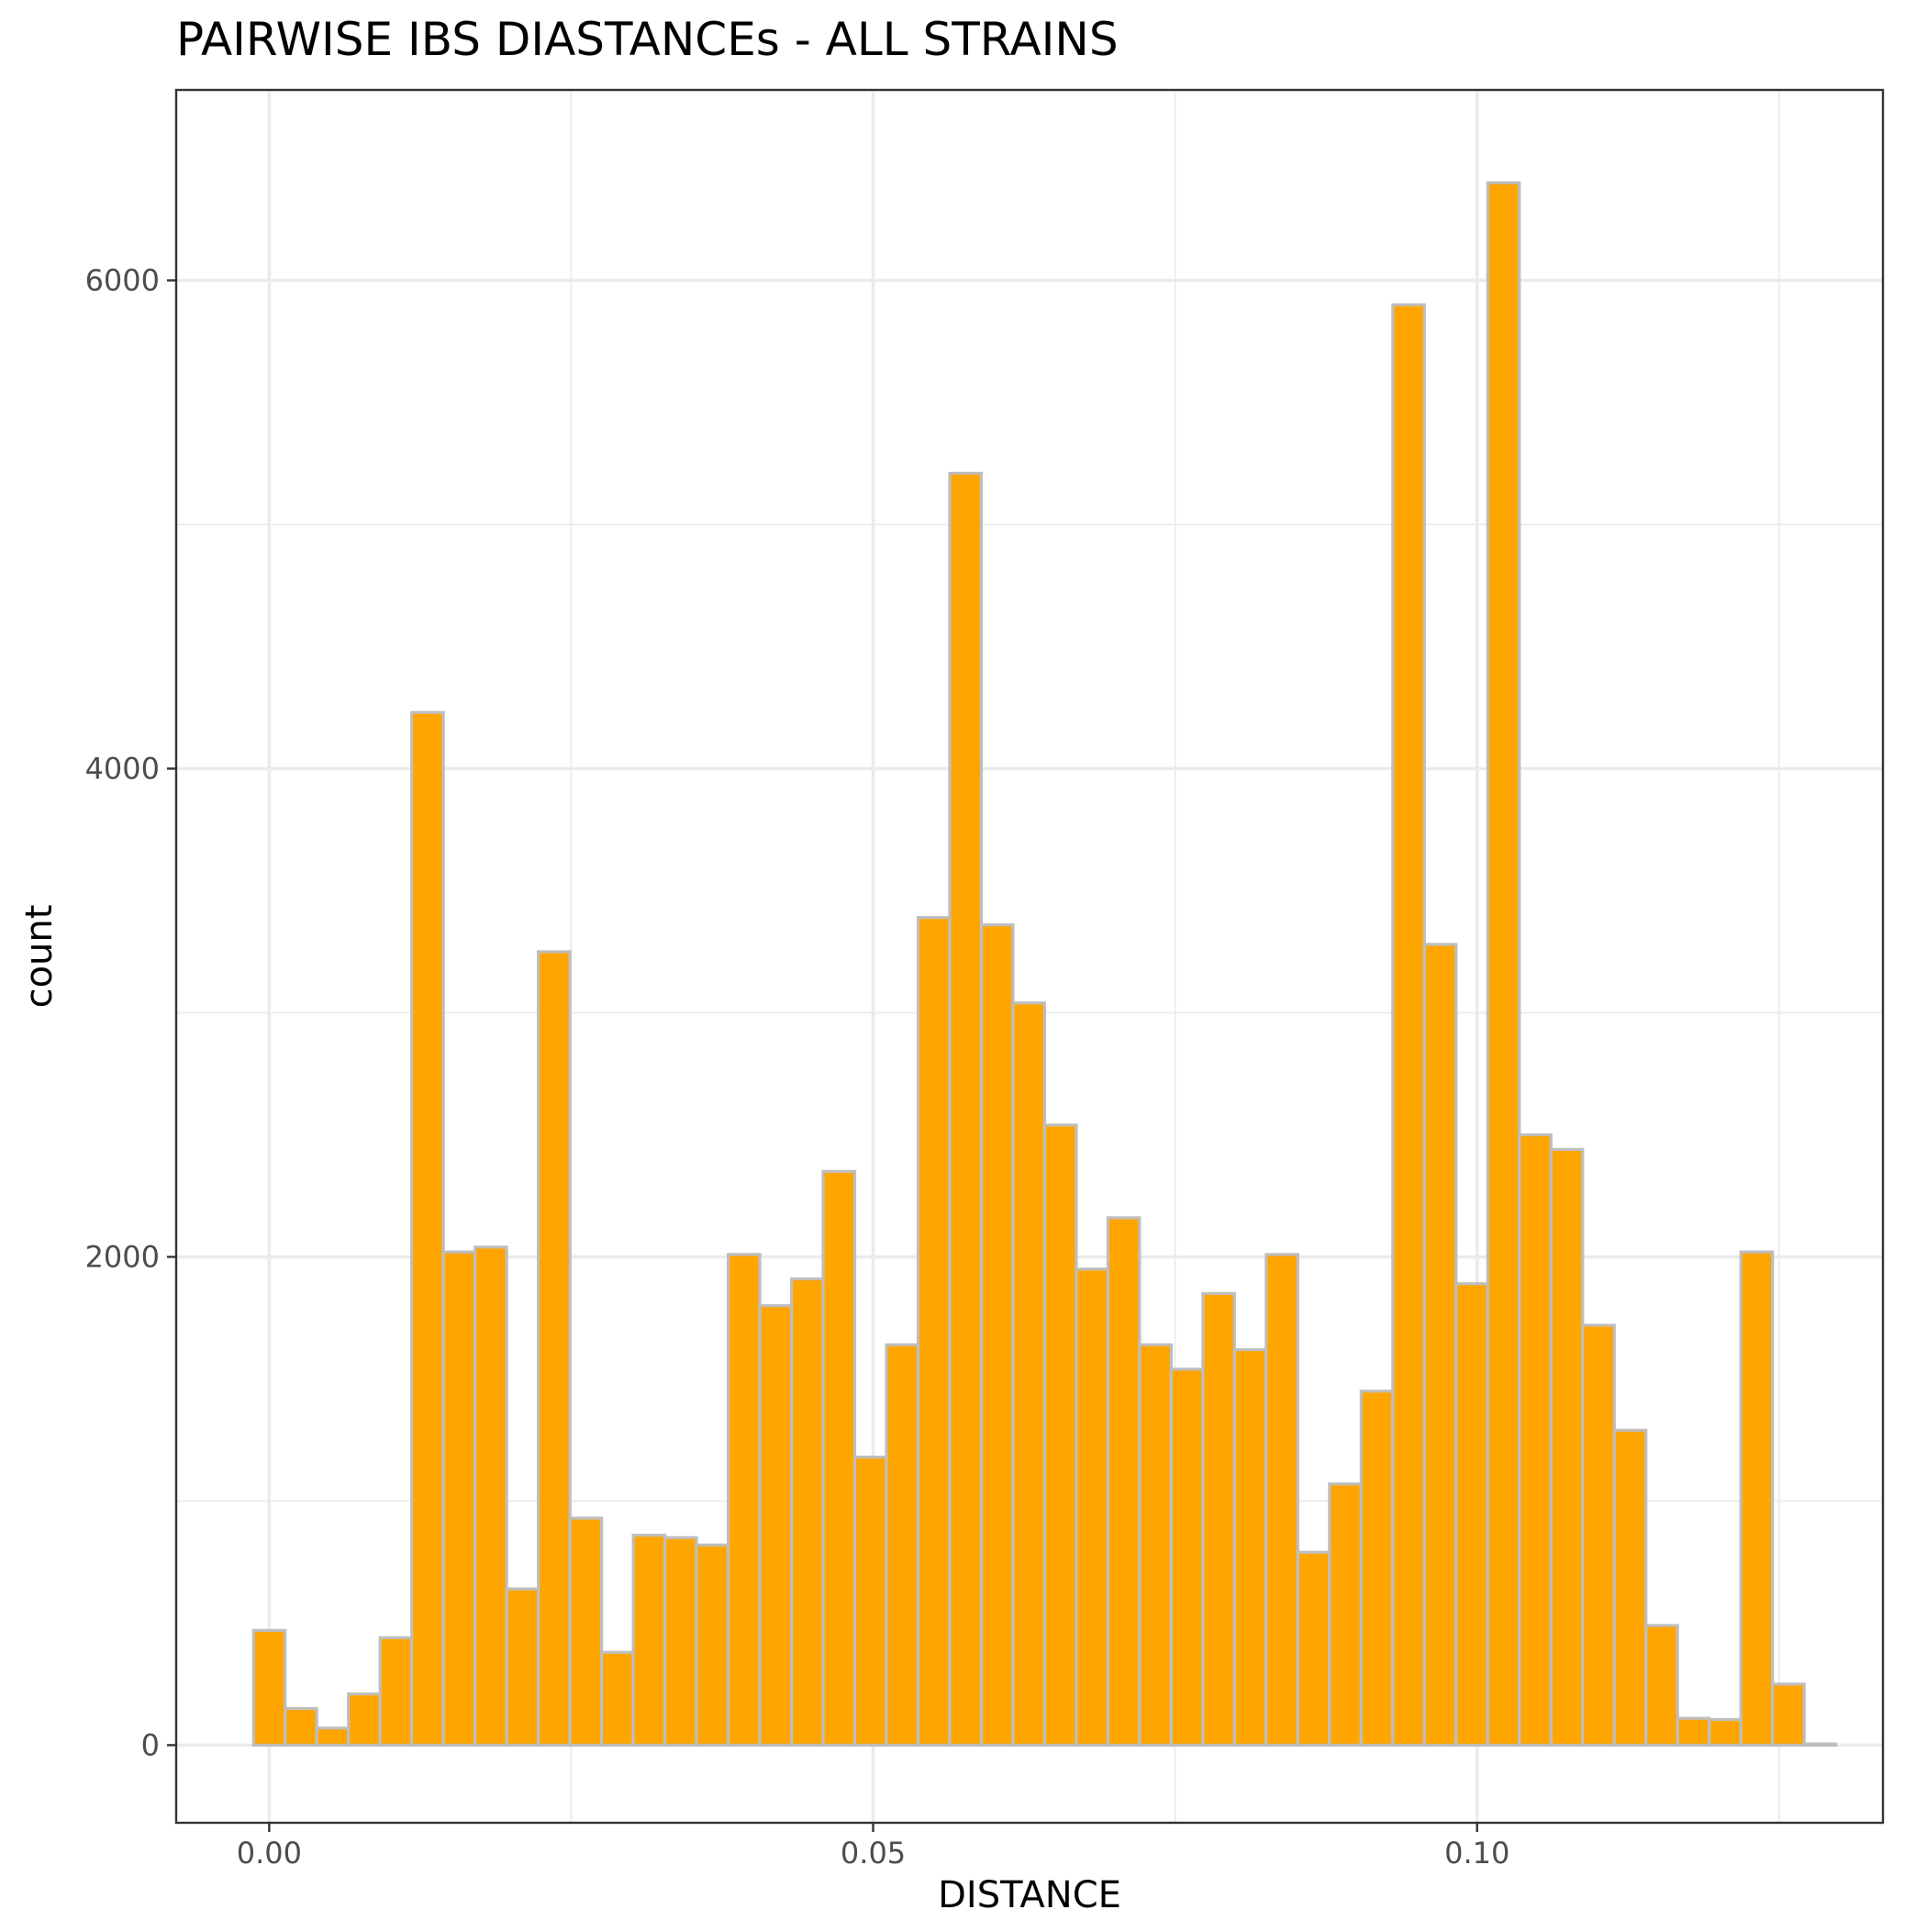  What do you see at coordinates (39, 957) in the screenshot?
I see `y-axis-title: count` at bounding box center [39, 957].